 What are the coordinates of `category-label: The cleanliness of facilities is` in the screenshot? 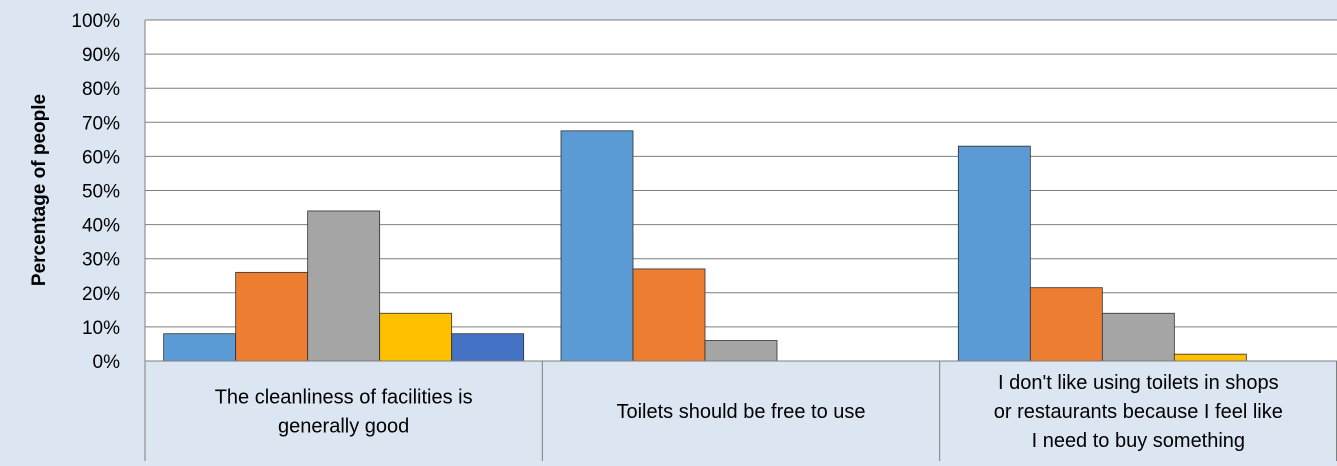 It's located at (344, 398).